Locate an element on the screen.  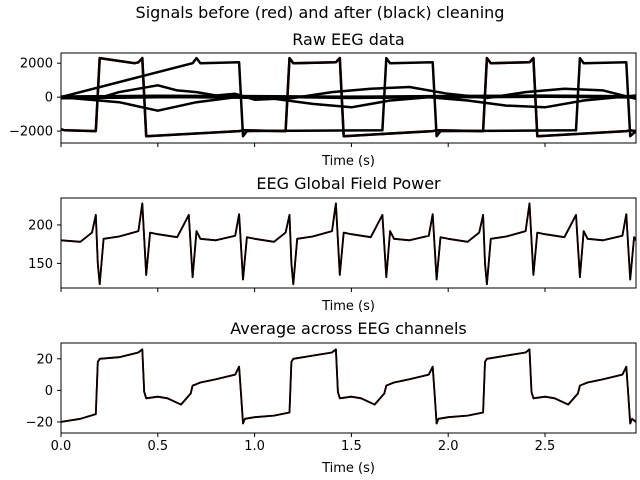
plot-area is located at coordinates (348, 386).